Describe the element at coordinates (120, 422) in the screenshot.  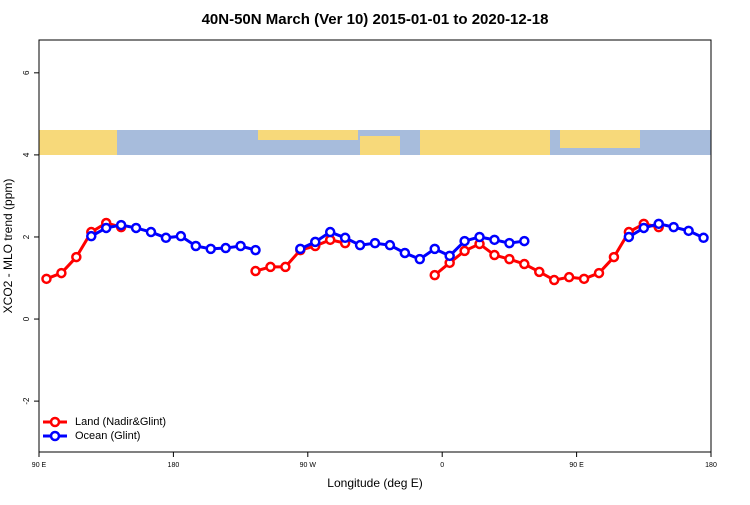
I see `legend-label: Land (Nadir&Glint)` at that location.